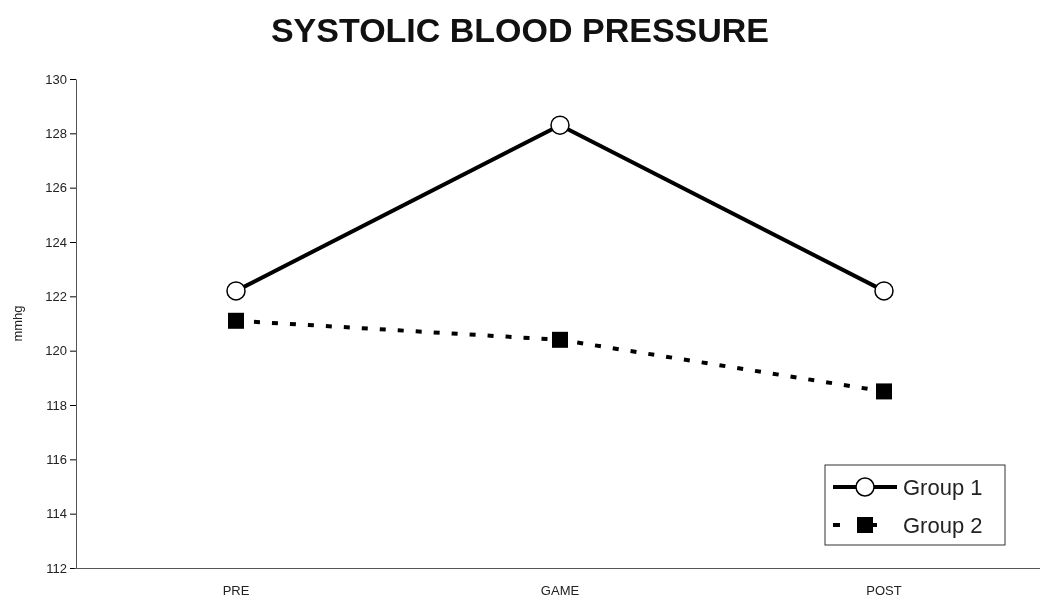 The height and width of the screenshot is (602, 1040). Describe the element at coordinates (56, 242) in the screenshot. I see `y-tick-label: 124` at that location.